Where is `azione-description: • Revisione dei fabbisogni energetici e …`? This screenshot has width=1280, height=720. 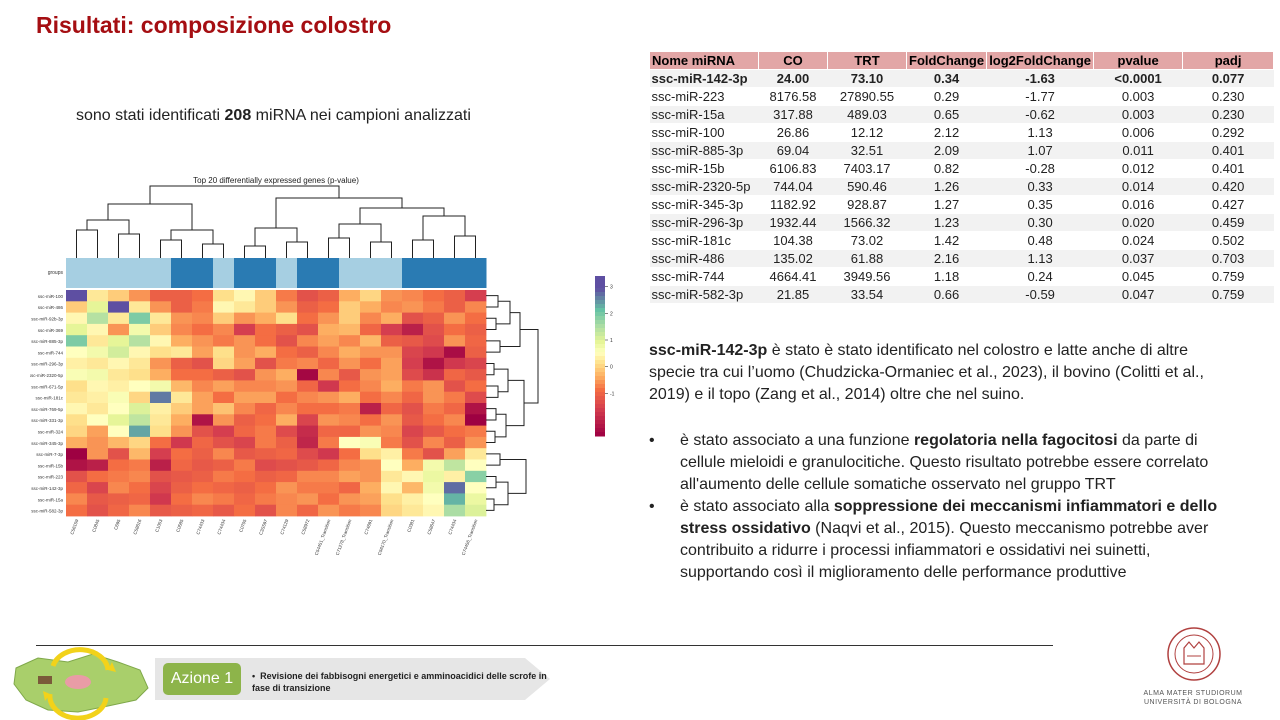 azione-description: • Revisione dei fabbisogni energetici e … is located at coordinates (402, 682).